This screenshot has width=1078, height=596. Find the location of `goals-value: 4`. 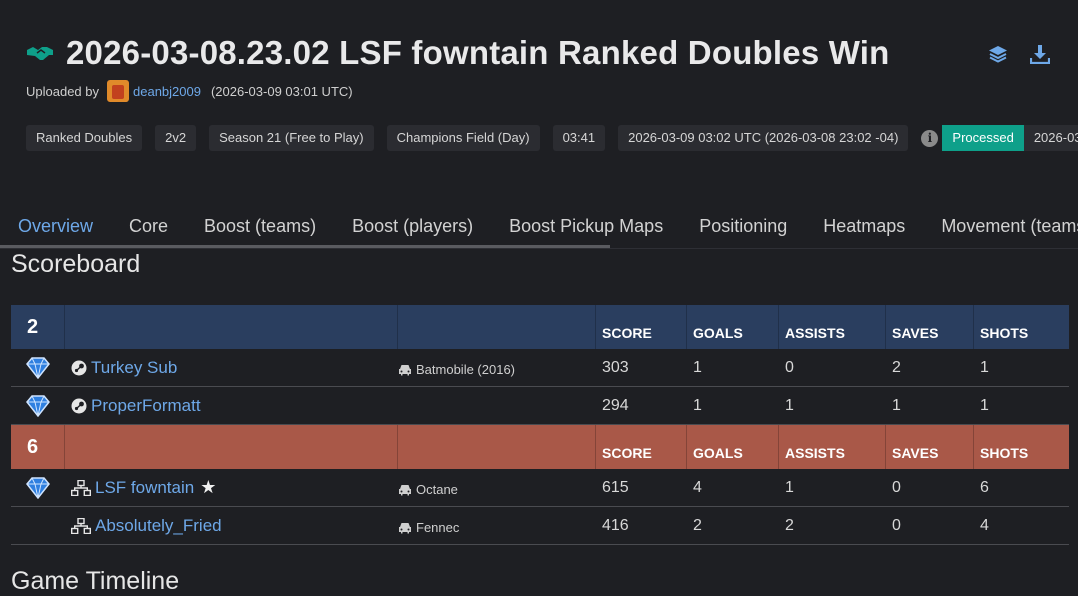

goals-value: 4 is located at coordinates (697, 487).